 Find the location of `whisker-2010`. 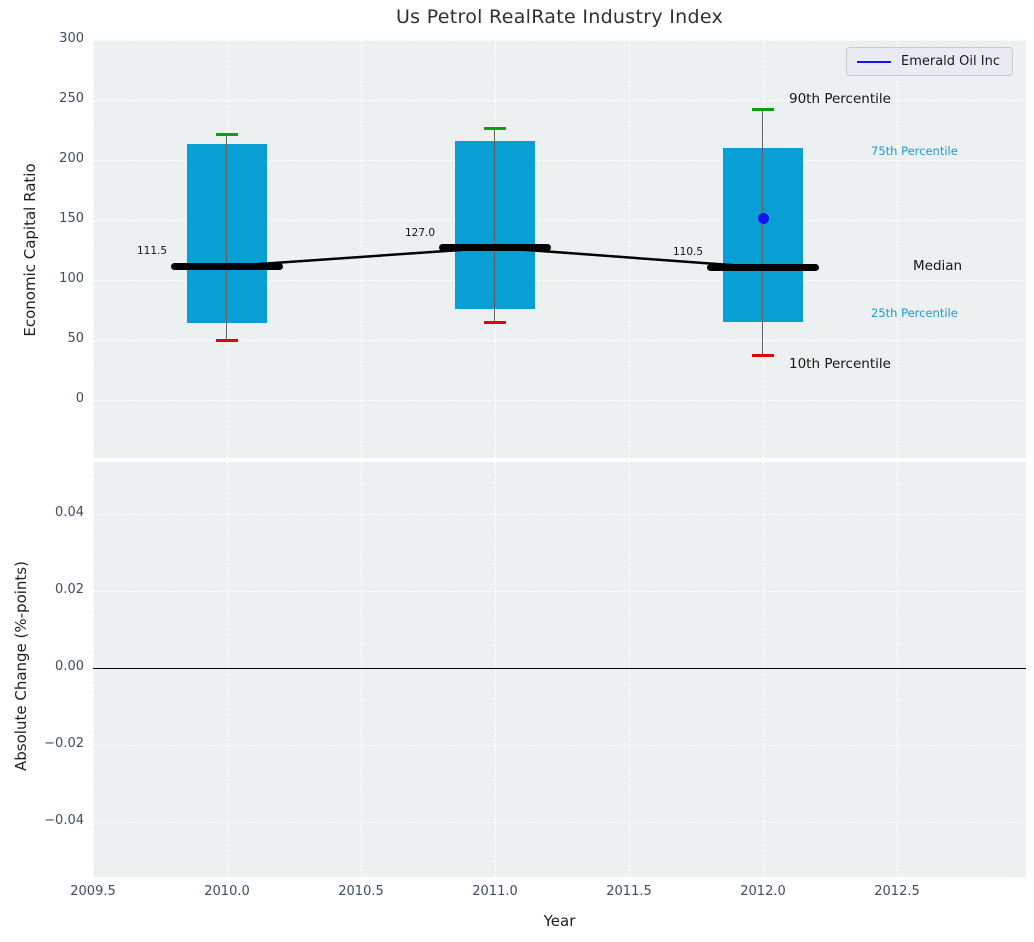

whisker-2010 is located at coordinates (227, 237).